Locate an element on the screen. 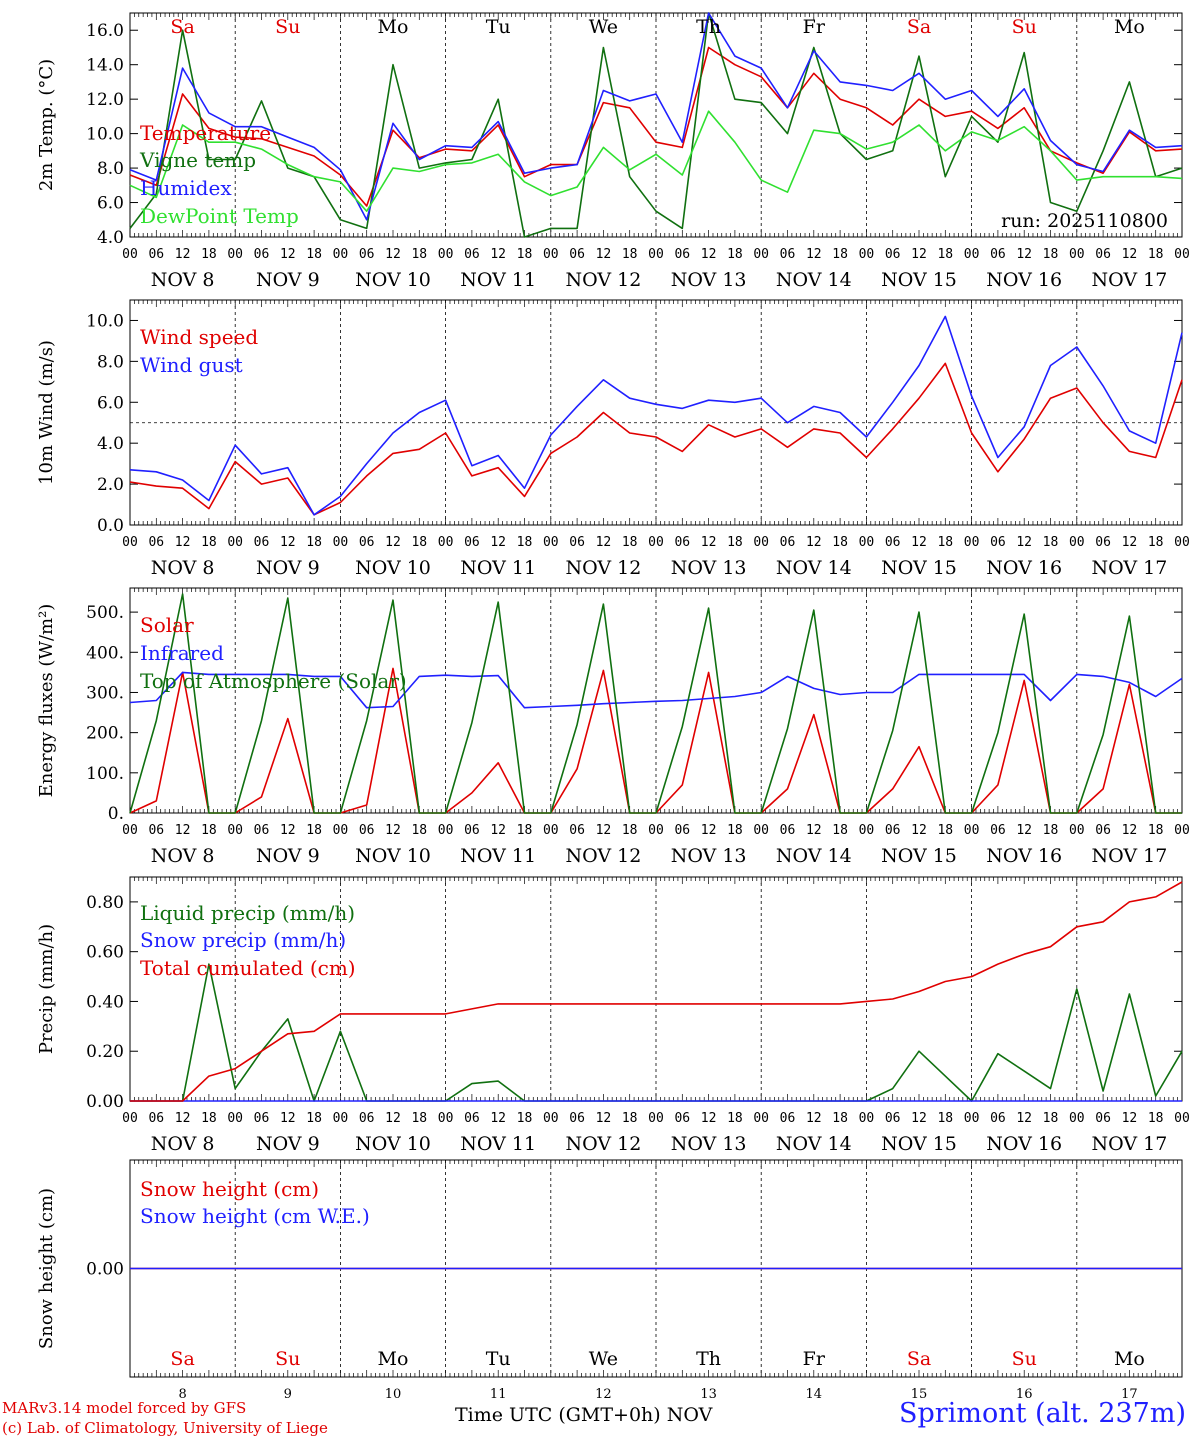 Image resolution: width=1194 pixels, height=1440 pixels. panel4-series-total-cumulated-cm- is located at coordinates (656, 991).